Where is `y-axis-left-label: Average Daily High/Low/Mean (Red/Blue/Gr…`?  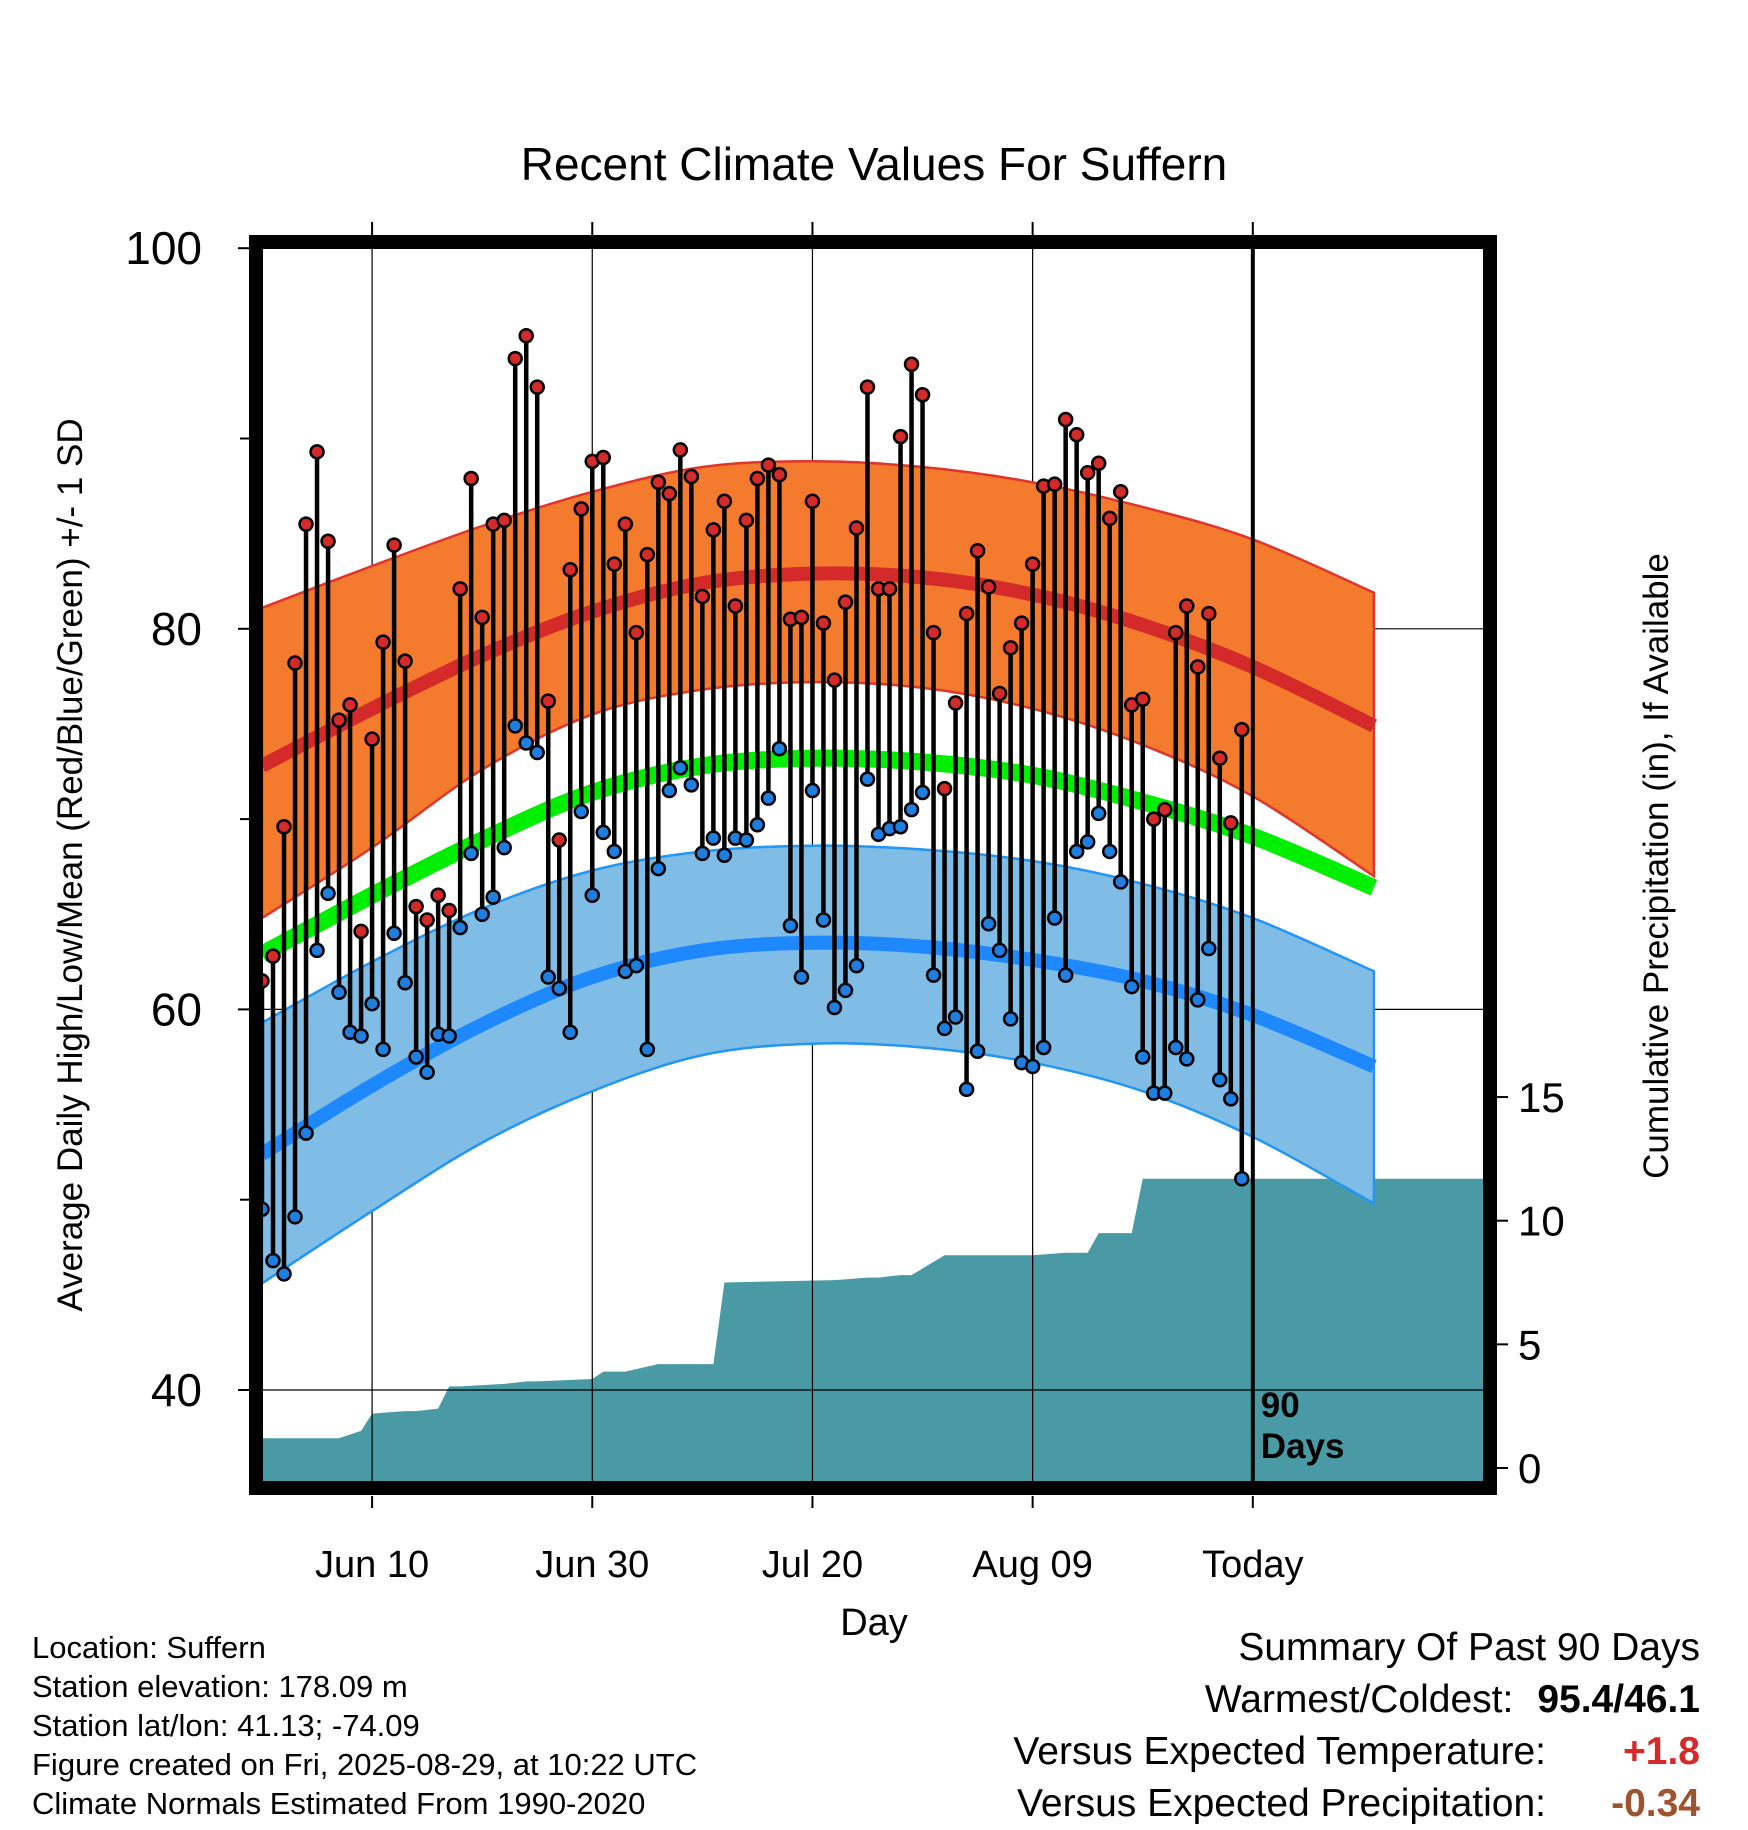
y-axis-left-label: Average Daily High/Low/Mean (Red/Blue/Gr… is located at coordinates (70, 864).